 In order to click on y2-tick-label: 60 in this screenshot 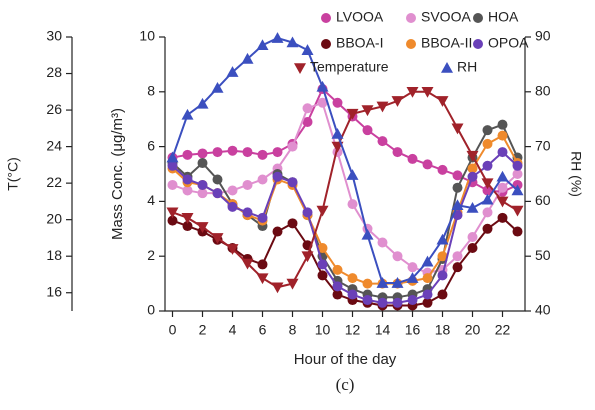, I will do `click(543, 200)`.